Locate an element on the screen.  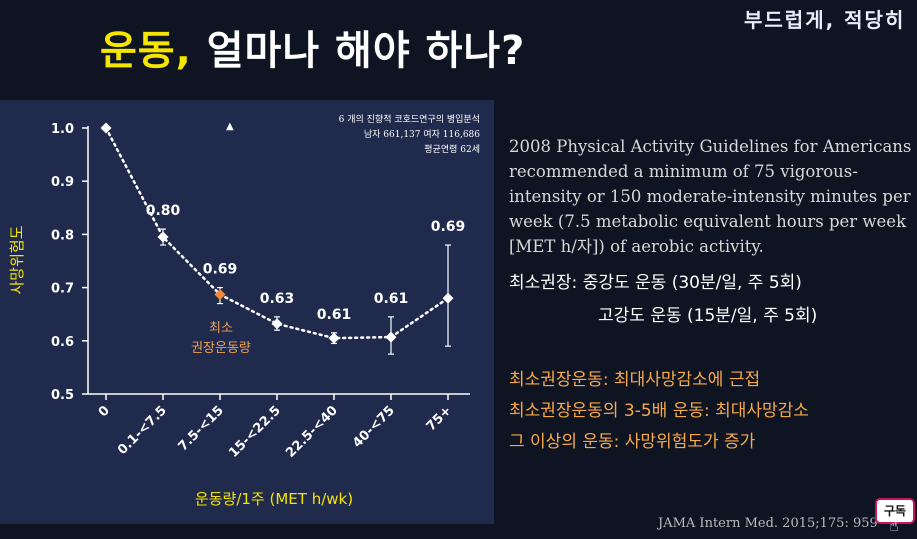
data-value-label: 0.63 is located at coordinates (277, 299).